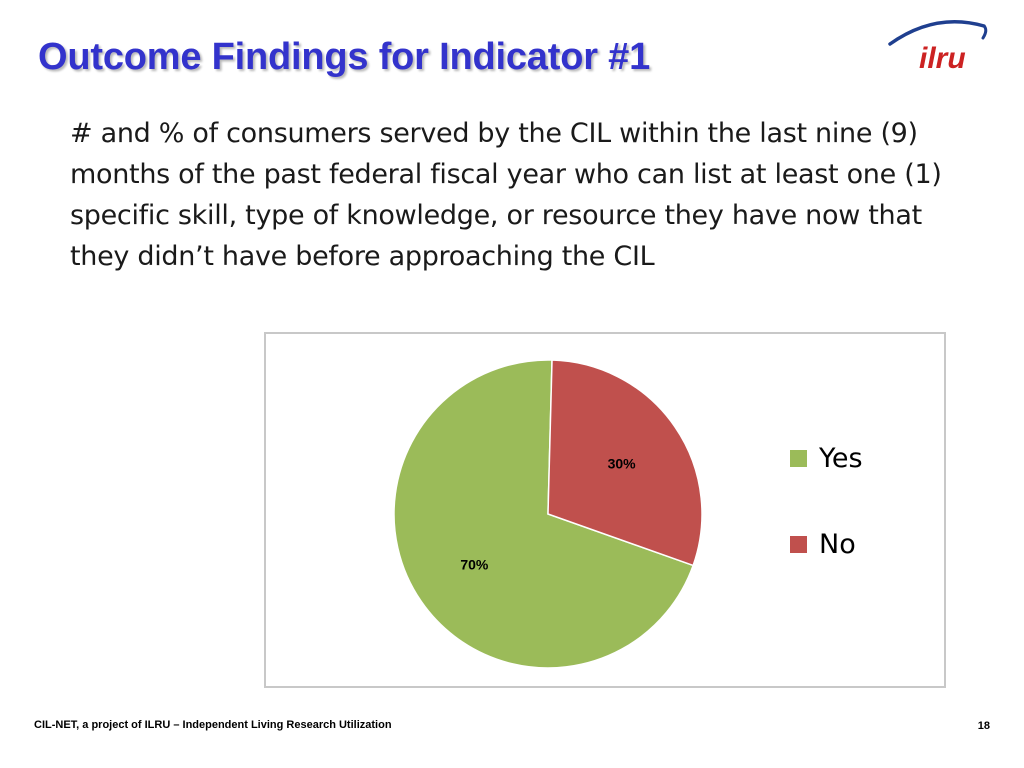 This screenshot has height=768, width=1024. I want to click on chart-legend: Yes No, so click(826, 524).